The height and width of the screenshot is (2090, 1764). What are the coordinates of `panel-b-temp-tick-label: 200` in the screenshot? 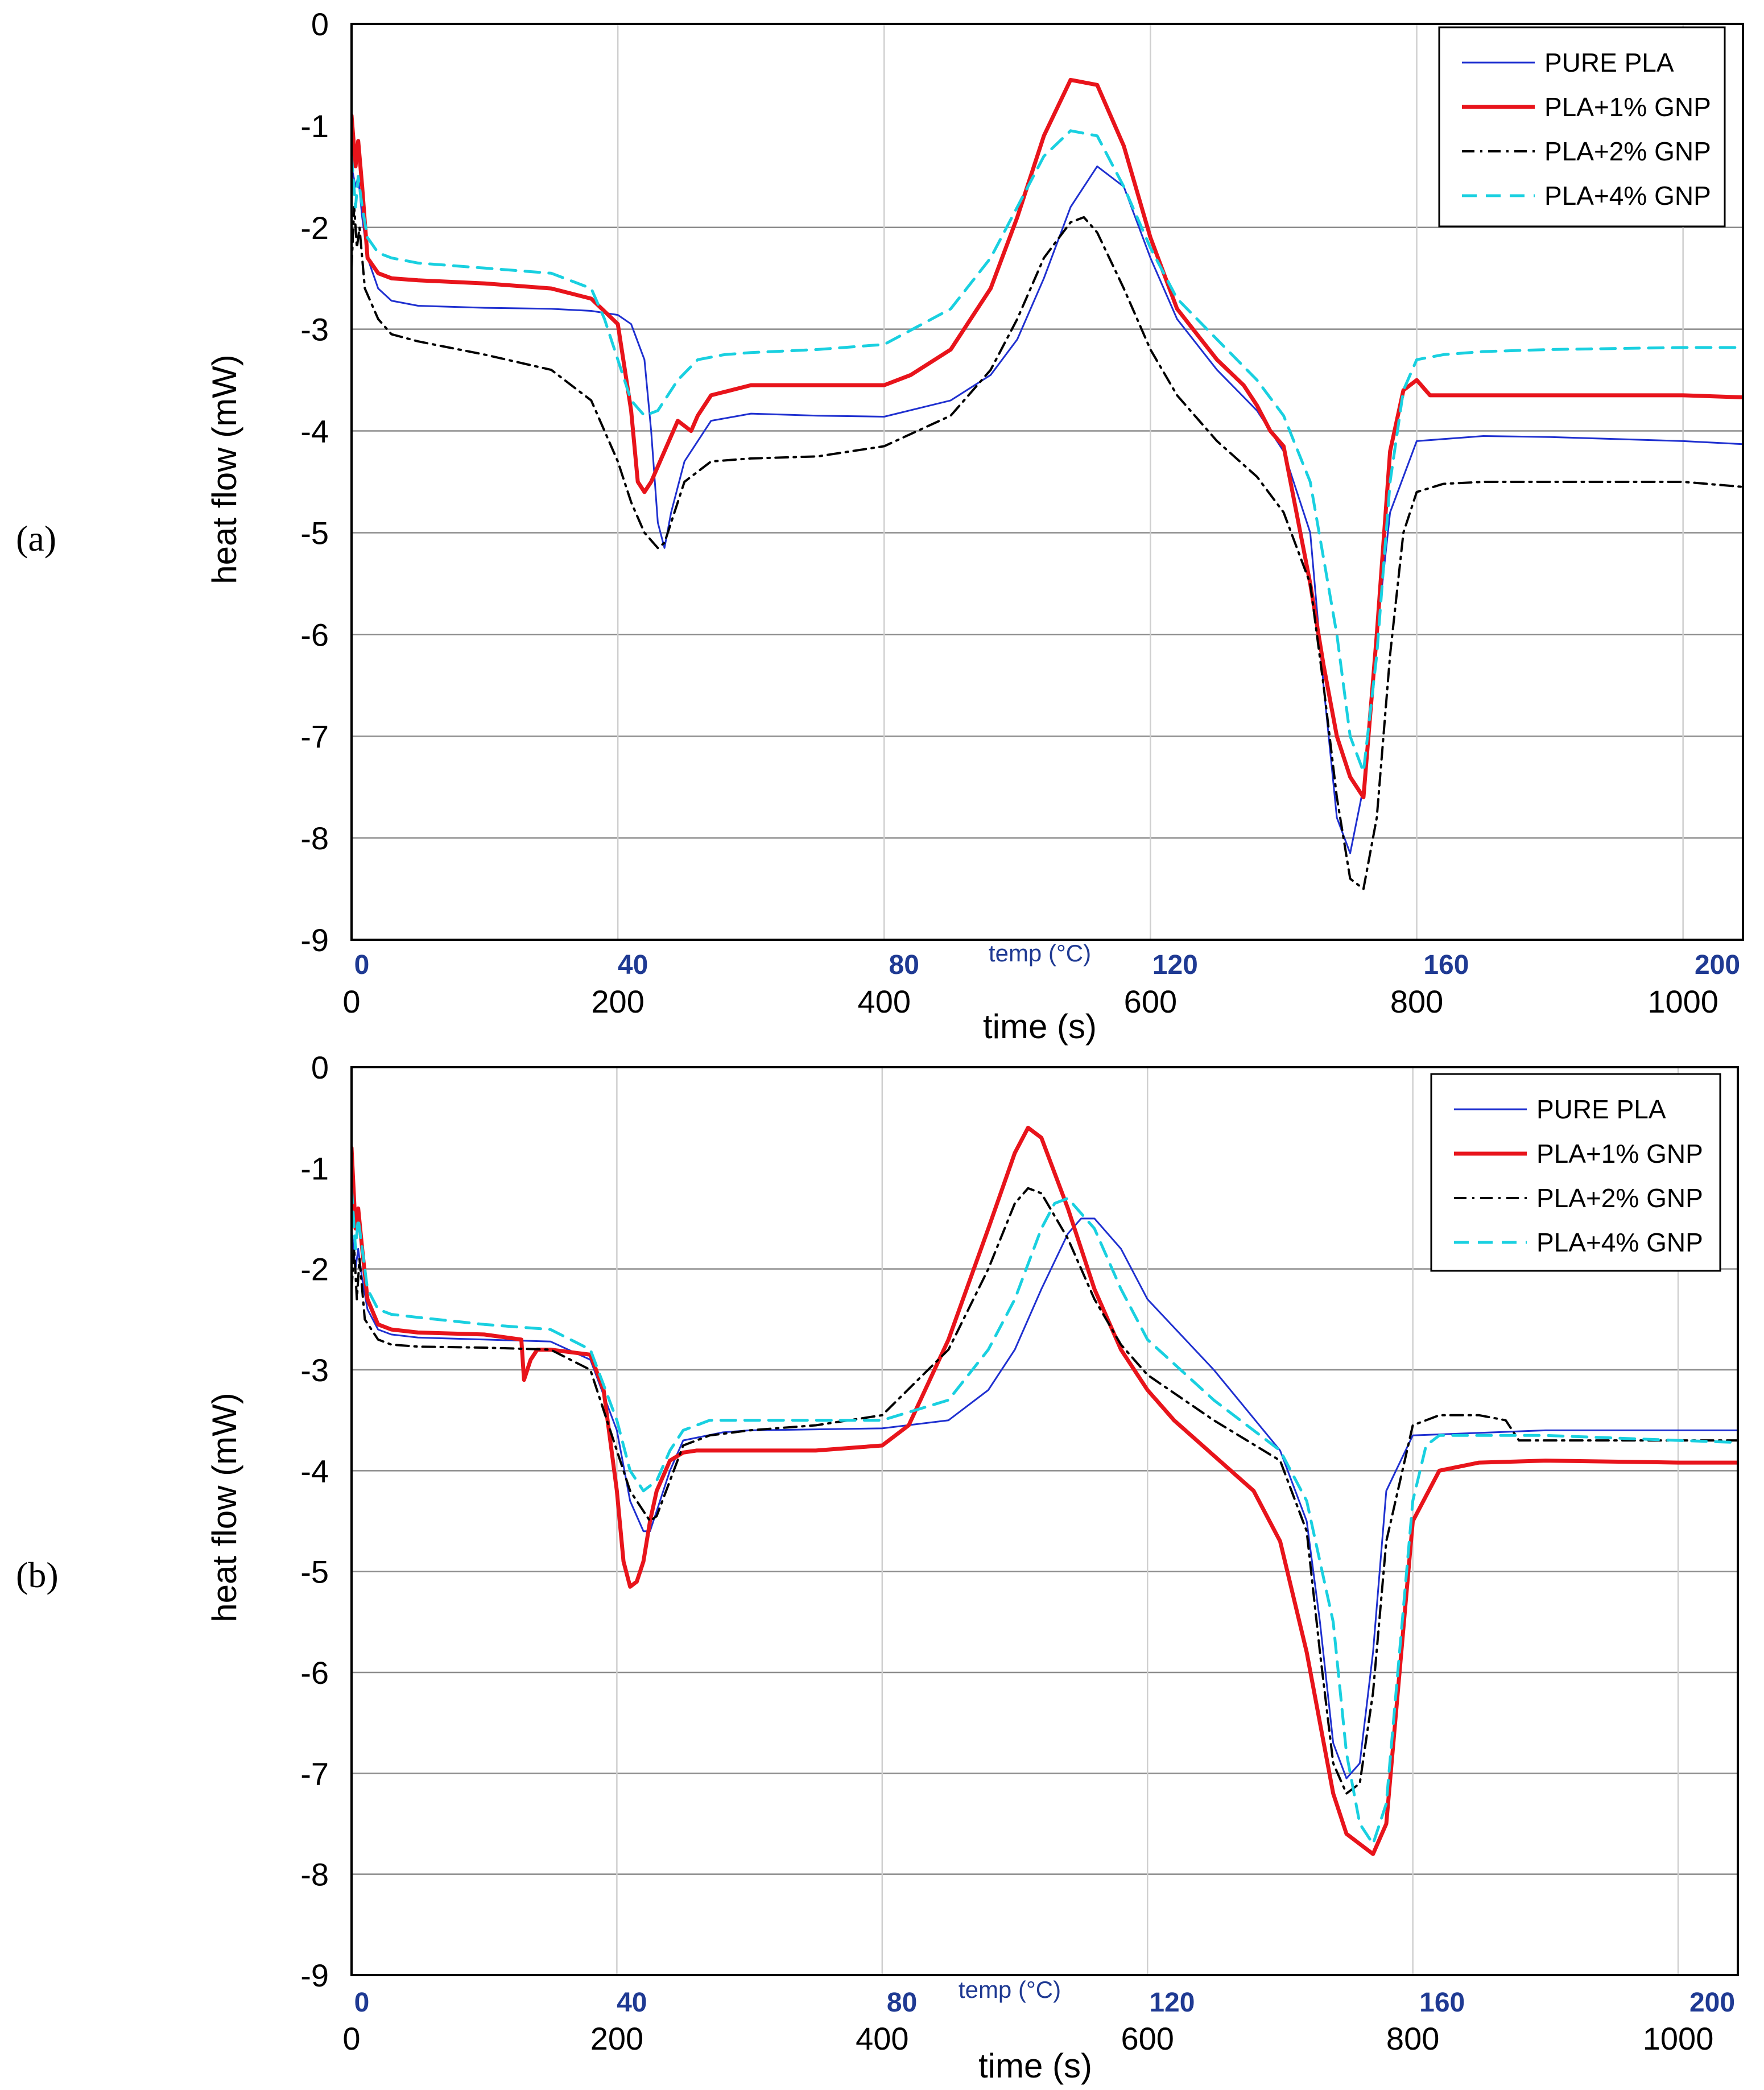 It's located at (1712, 2003).